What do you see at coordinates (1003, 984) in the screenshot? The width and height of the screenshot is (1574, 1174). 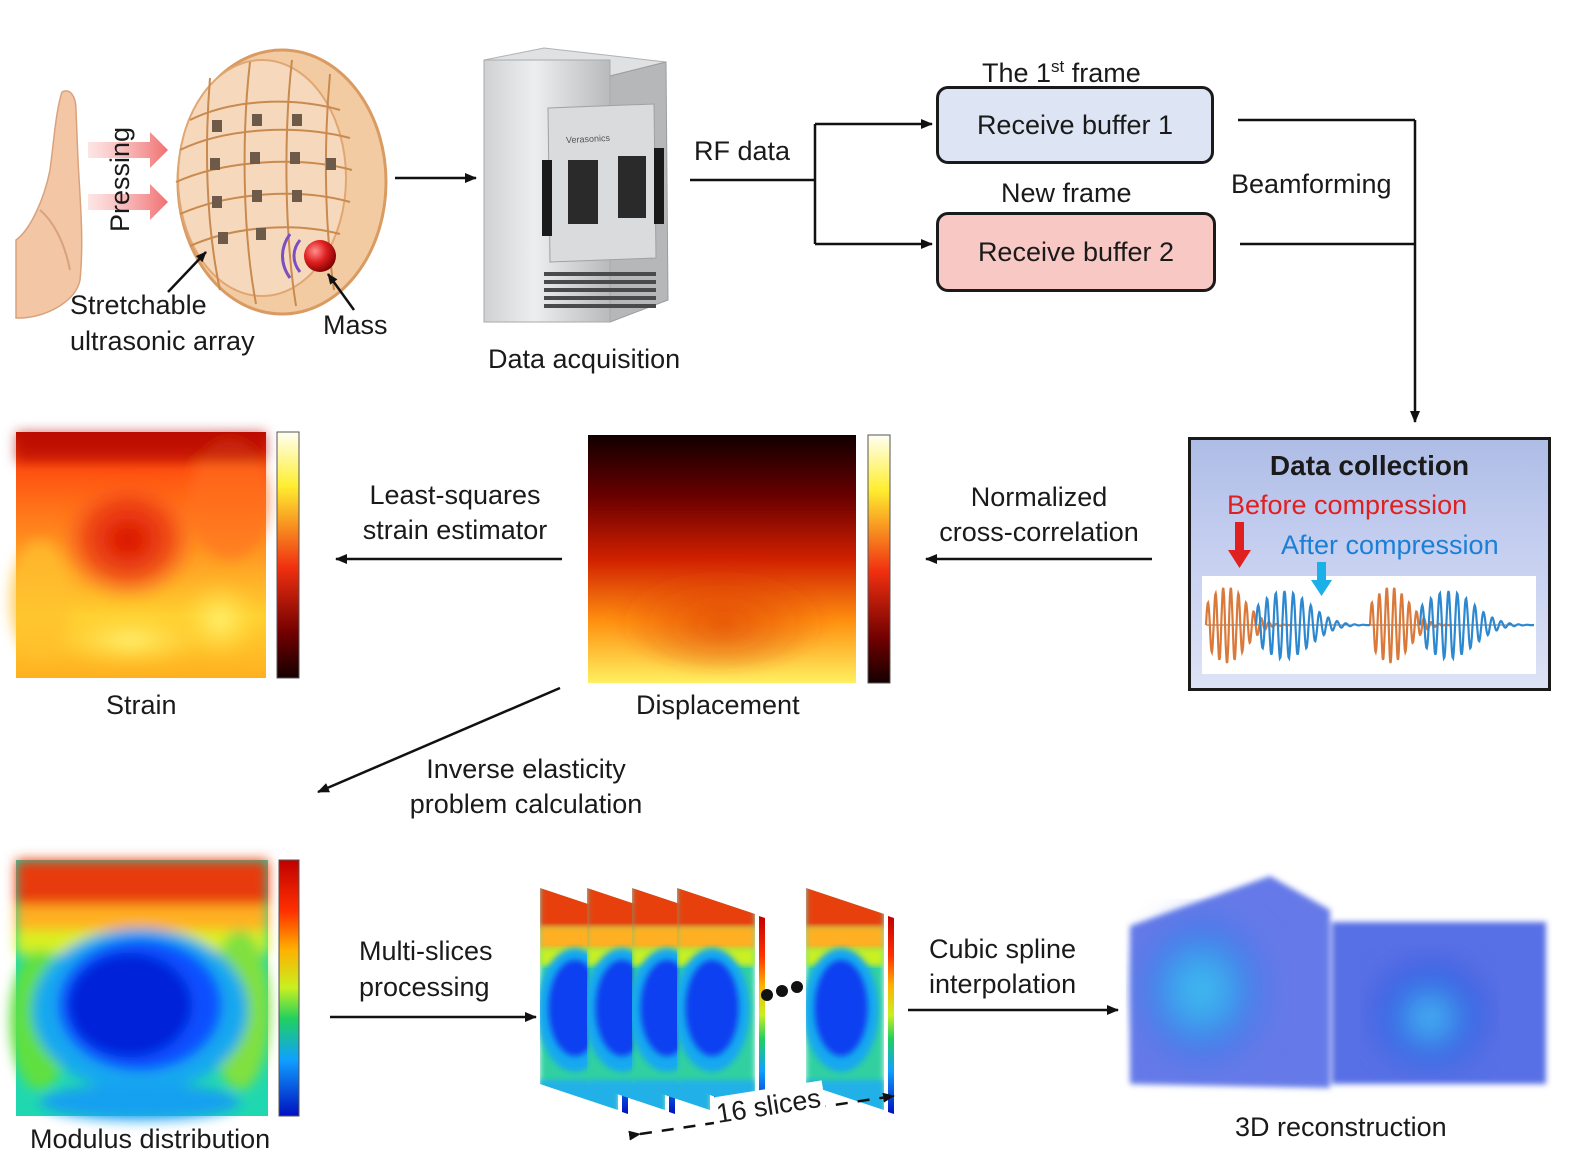 I see `cubic-label-line2: interpolation` at bounding box center [1003, 984].